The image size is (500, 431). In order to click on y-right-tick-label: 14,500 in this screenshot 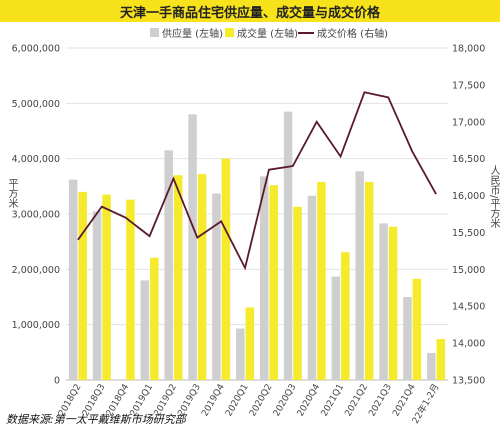, I will do `click(468, 307)`.